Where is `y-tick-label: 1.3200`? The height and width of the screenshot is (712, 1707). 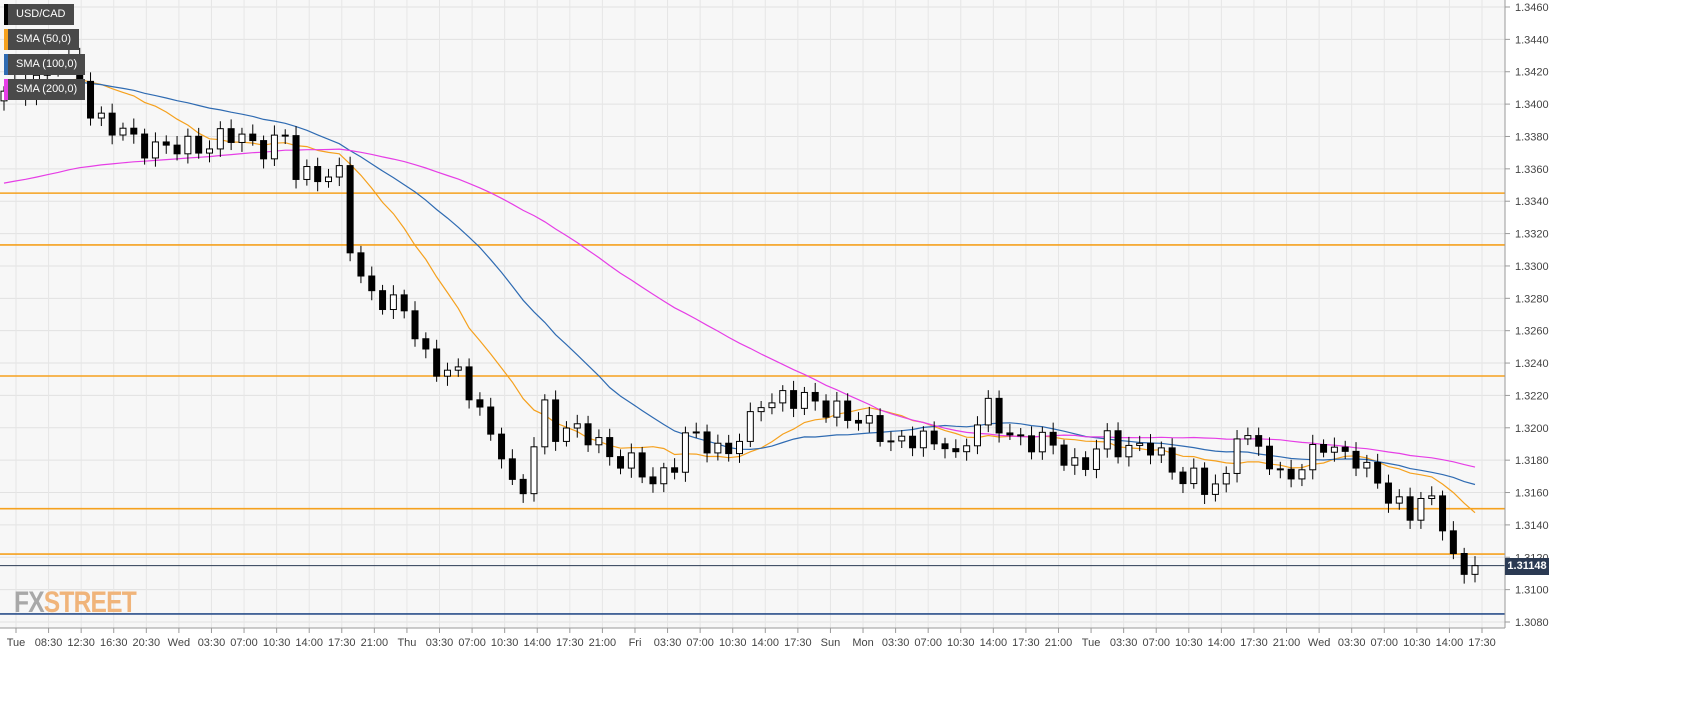
y-tick-label: 1.3200 is located at coordinates (1532, 429).